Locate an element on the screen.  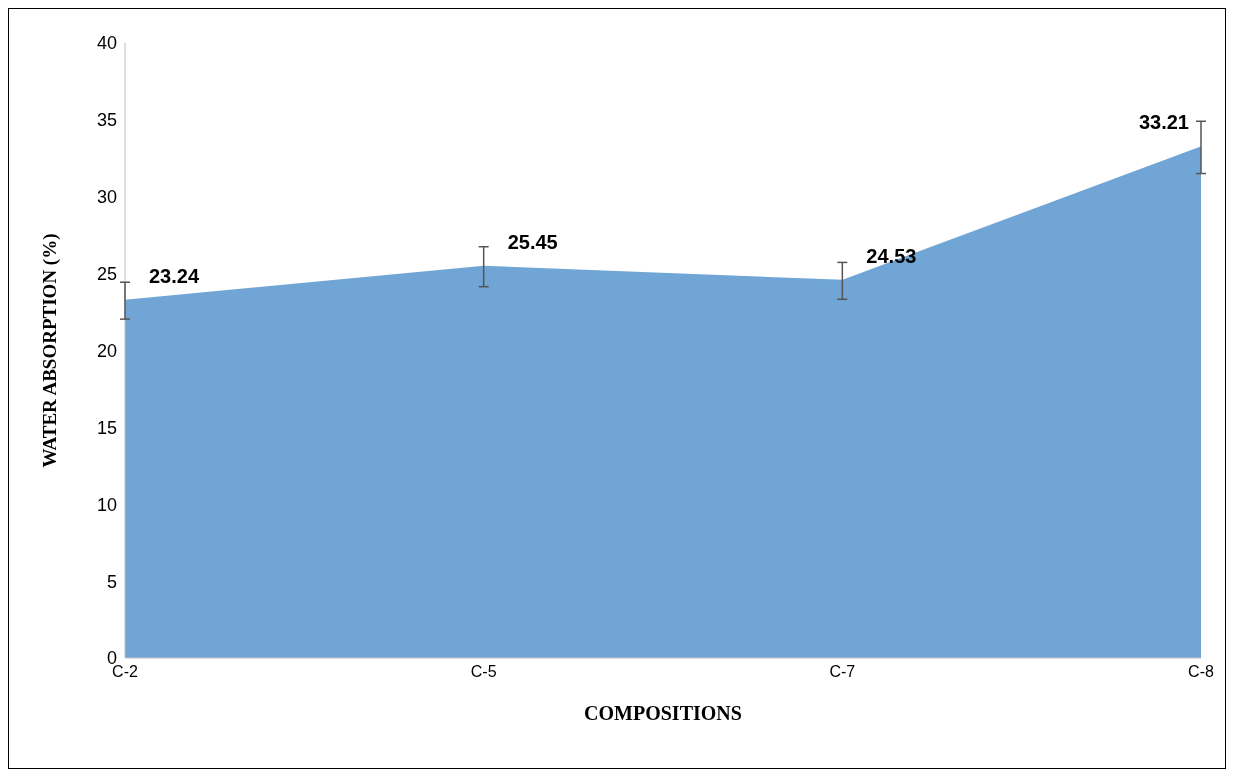
x-tick-label: C-8 is located at coordinates (1201, 672).